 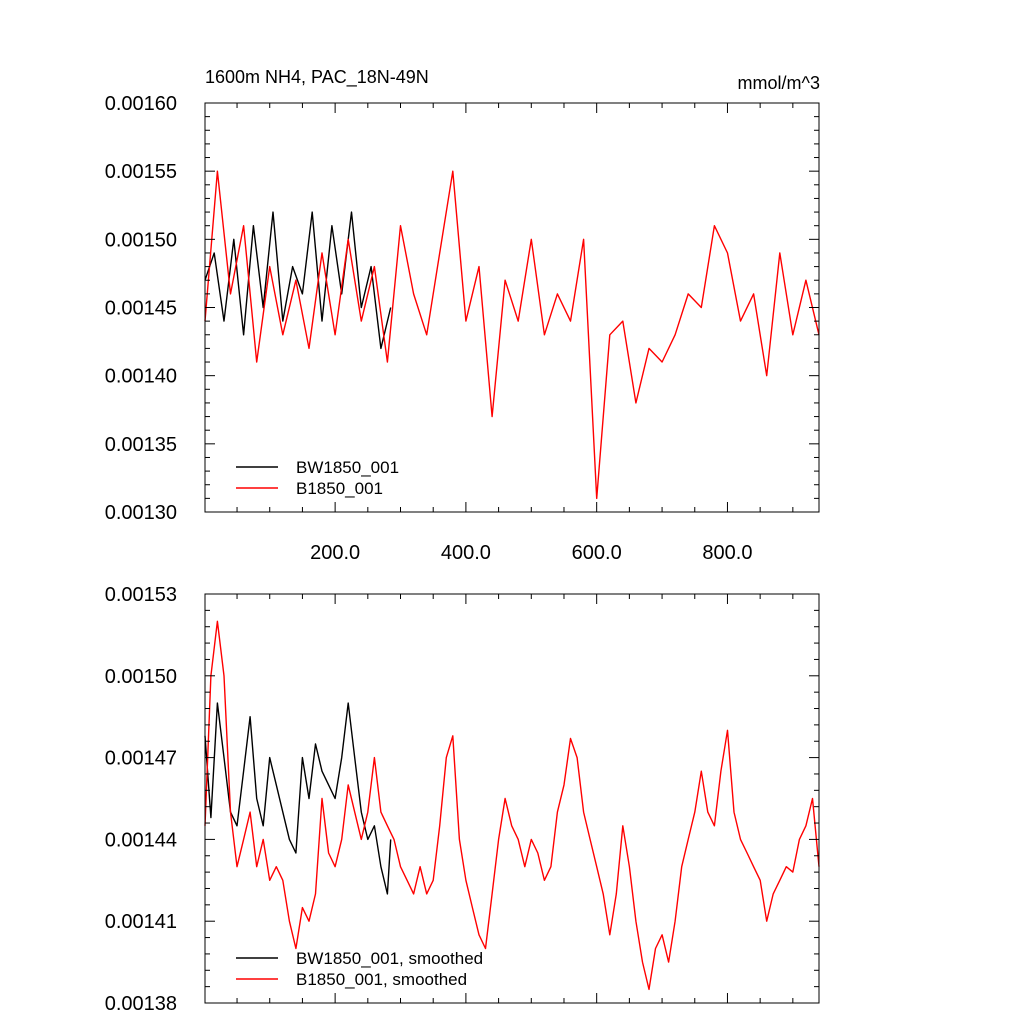 What do you see at coordinates (141, 1004) in the screenshot?
I see `bottom-y-tick-label: 0.00138` at bounding box center [141, 1004].